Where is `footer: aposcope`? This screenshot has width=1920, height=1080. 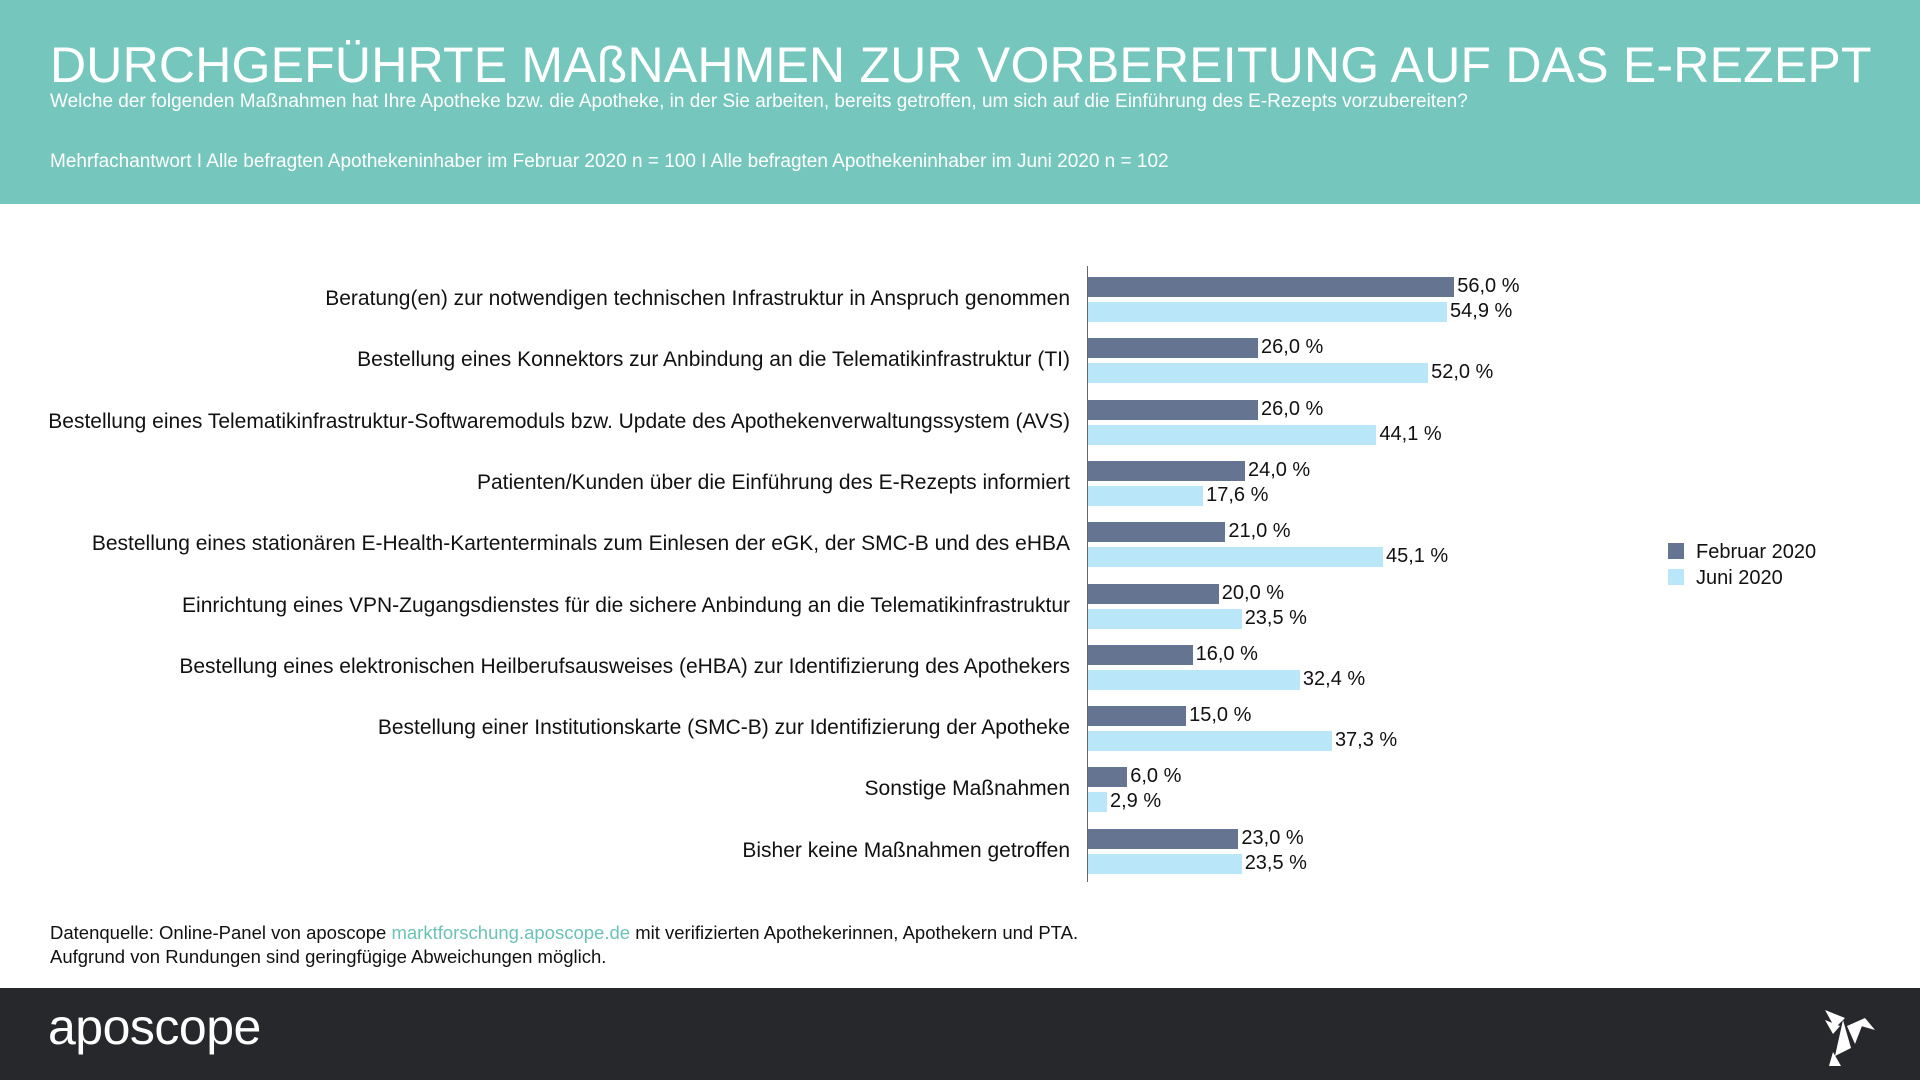 footer: aposcope is located at coordinates (960, 1034).